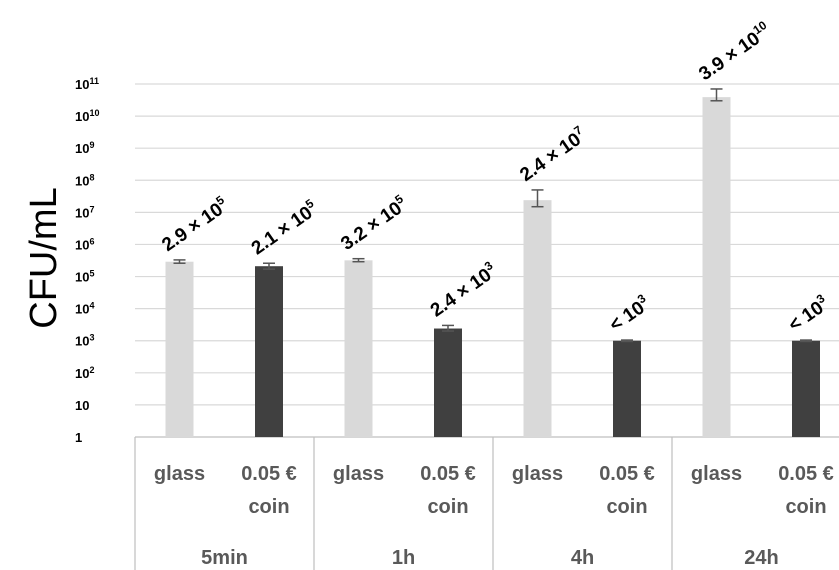  I want to click on y-tick-label: 10¹¹, so click(87, 84).